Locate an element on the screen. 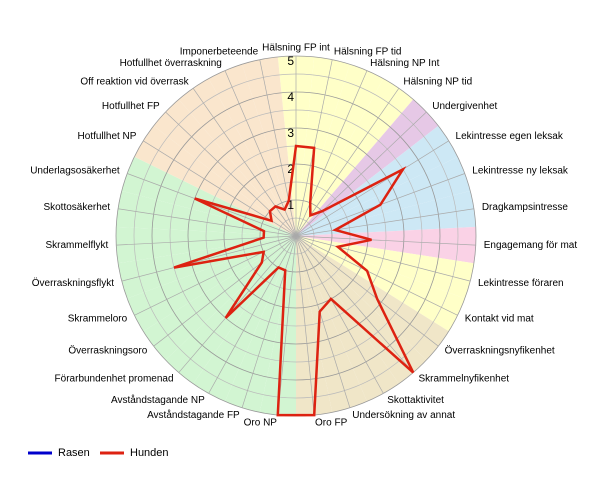 The height and width of the screenshot is (485, 600). legend-label: Hunden is located at coordinates (149, 453).